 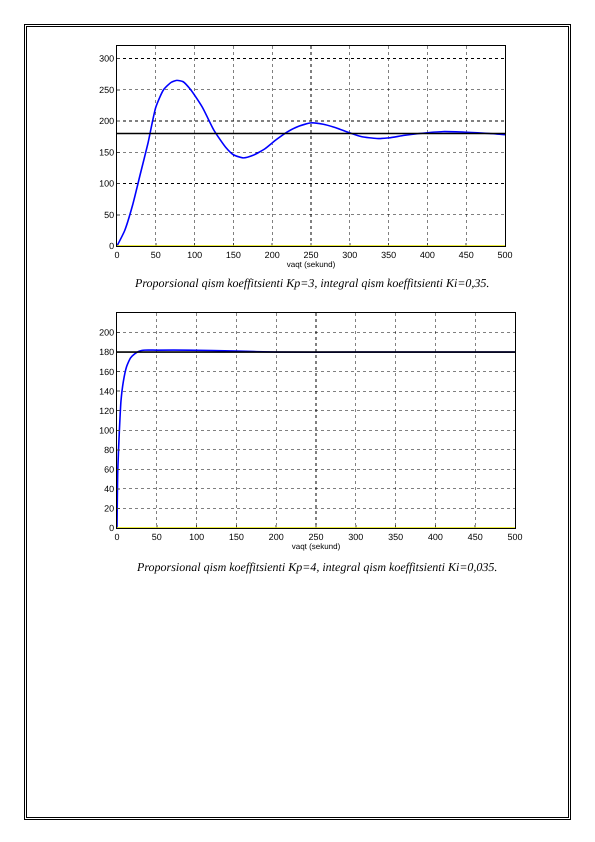 I want to click on text: Proporsional qism koeffitsienti Kp=4, integral qism koeffitsienti Ki=0,035., so click(x=317, y=567).